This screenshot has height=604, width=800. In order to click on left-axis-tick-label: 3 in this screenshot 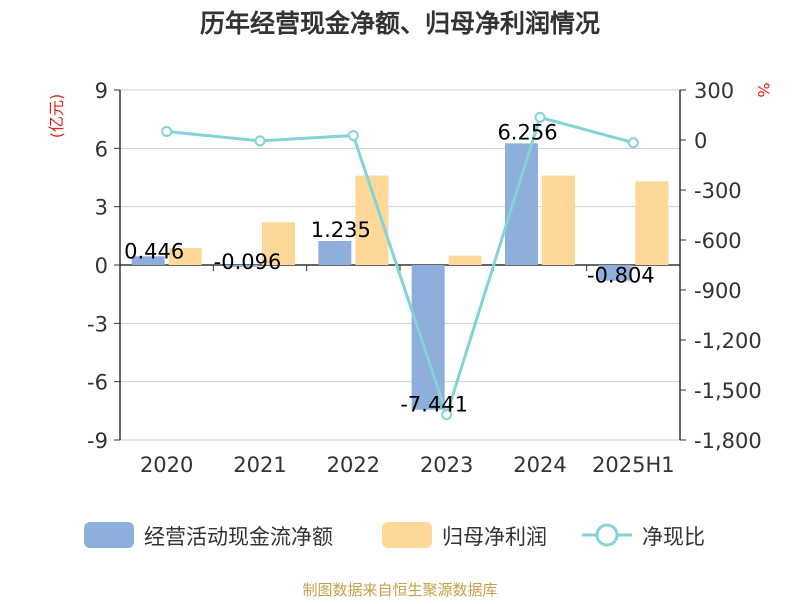, I will do `click(101, 208)`.